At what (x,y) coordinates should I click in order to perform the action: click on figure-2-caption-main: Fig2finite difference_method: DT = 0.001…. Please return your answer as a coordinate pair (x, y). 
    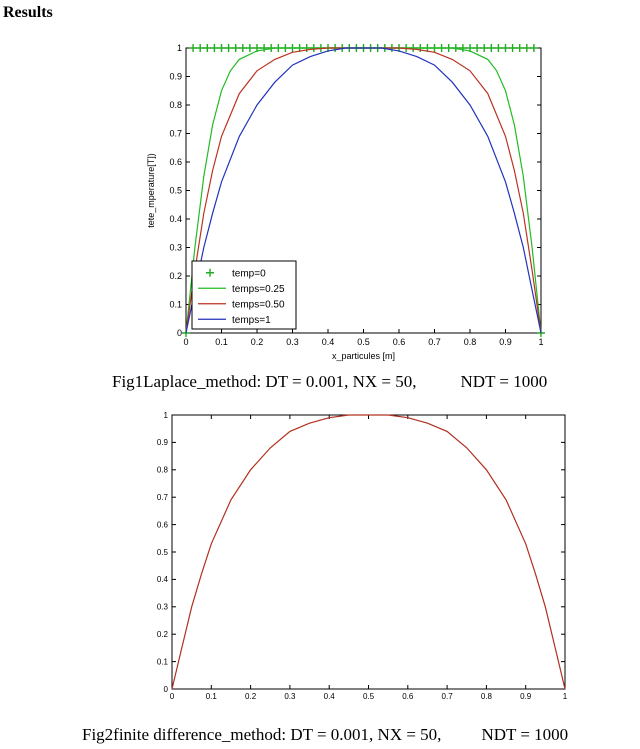
    Looking at the image, I should click on (262, 734).